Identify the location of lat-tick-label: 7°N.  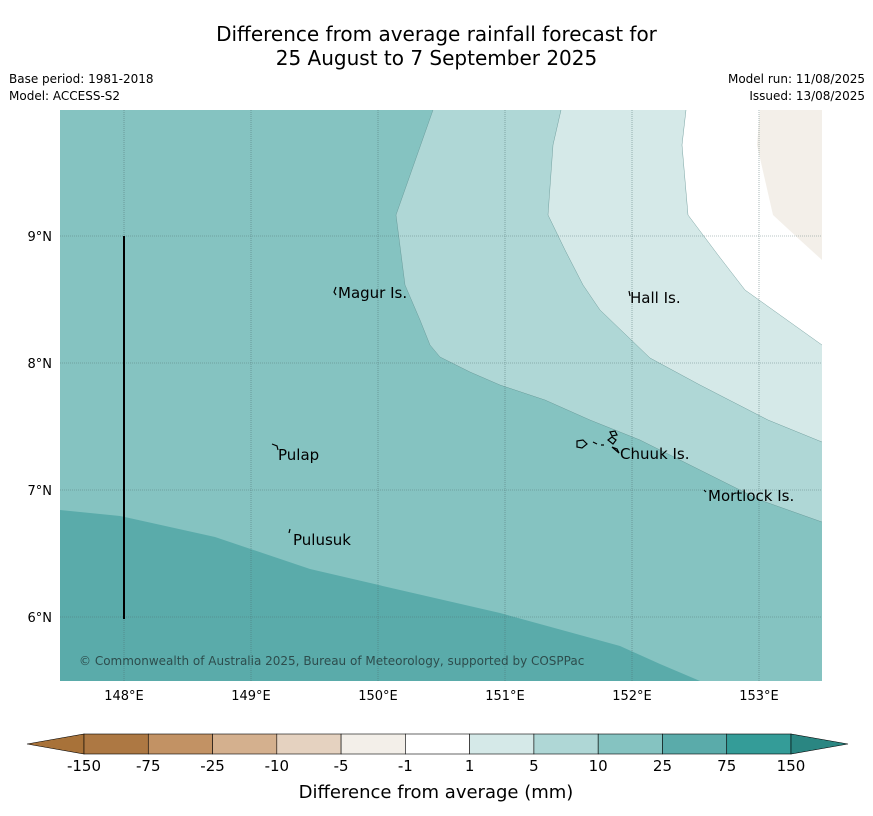
(40, 491).